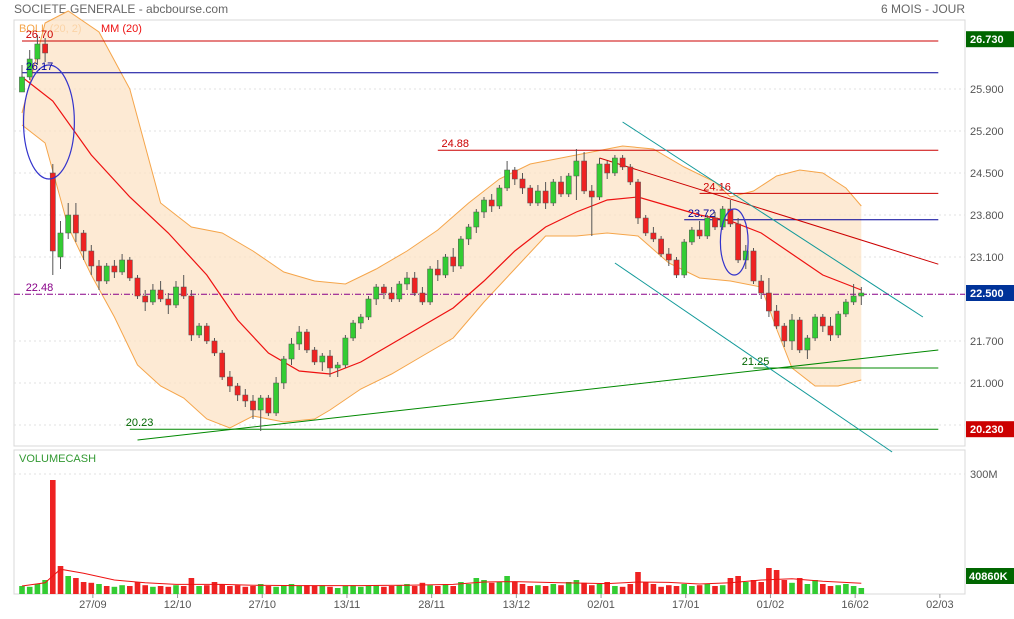 The image size is (1014, 619). What do you see at coordinates (923, 9) in the screenshot?
I see `chart-period: 6 MOIS - JOUR` at bounding box center [923, 9].